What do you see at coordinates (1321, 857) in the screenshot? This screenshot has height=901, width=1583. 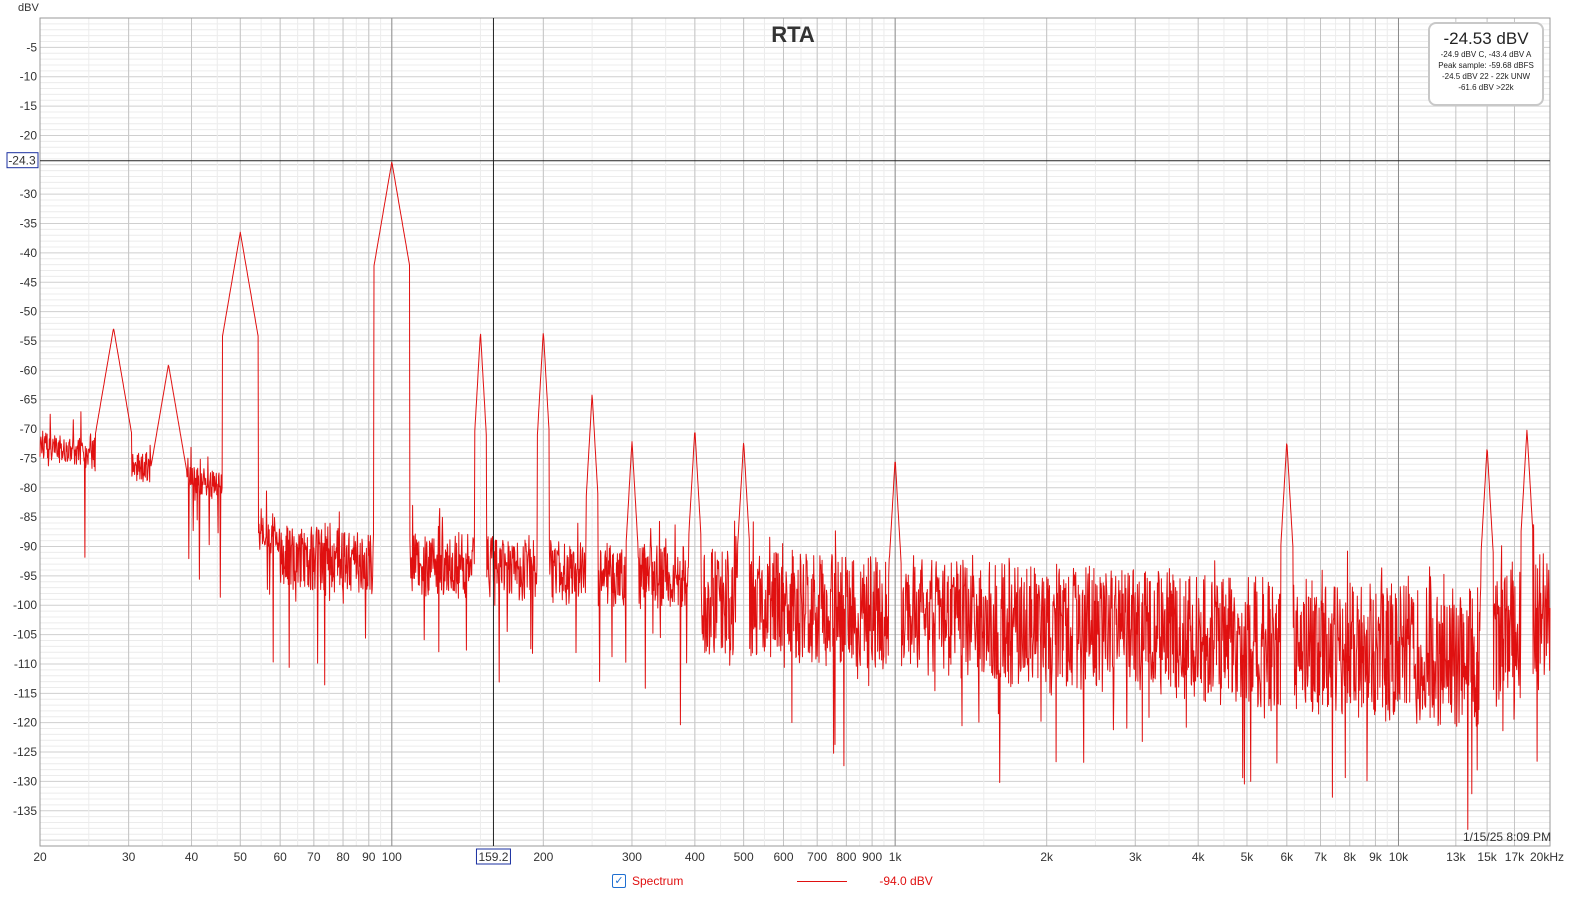 I see `x-tick-label: 7k` at bounding box center [1321, 857].